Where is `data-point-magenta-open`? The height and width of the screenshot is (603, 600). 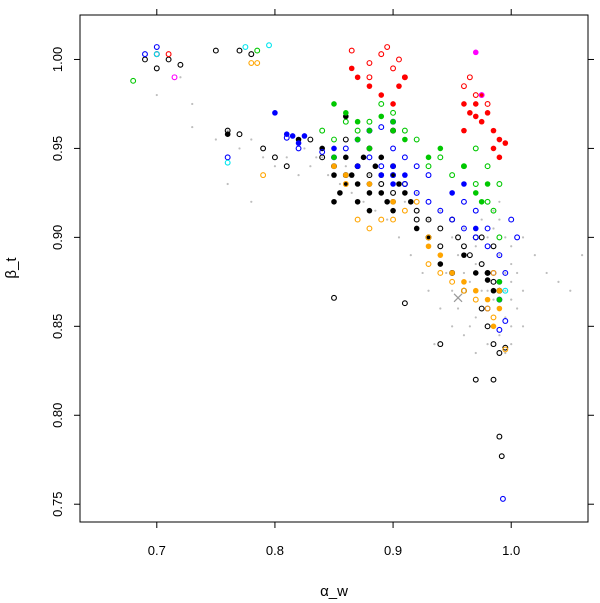
data-point-magenta-open is located at coordinates (481, 95).